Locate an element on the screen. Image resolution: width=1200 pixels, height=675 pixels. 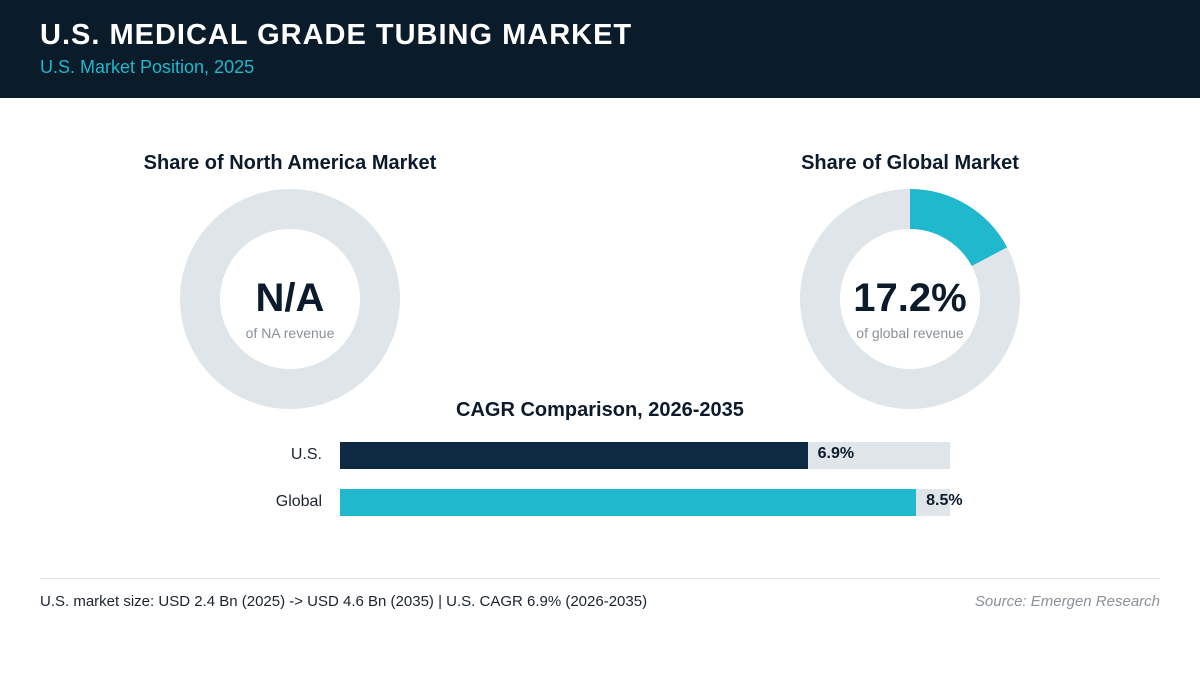
page-title: U.S. MEDICAL GRADE TUBING MARKET is located at coordinates (336, 35).